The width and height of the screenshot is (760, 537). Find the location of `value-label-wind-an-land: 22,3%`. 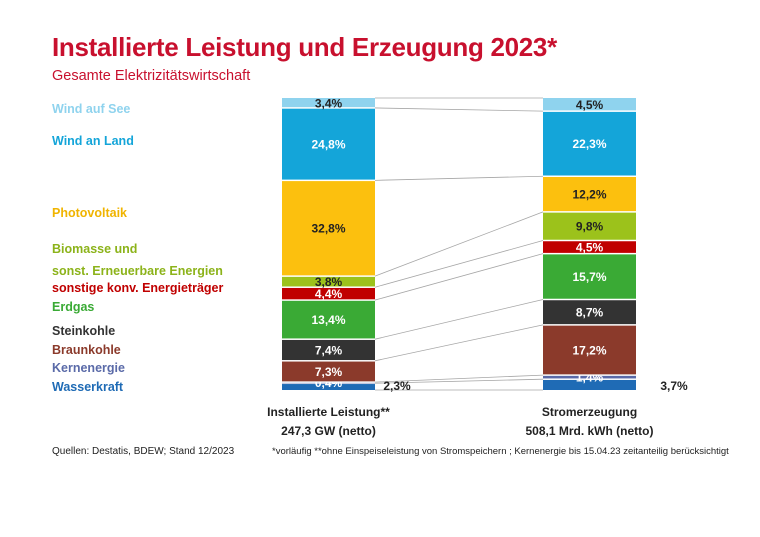

value-label-wind-an-land: 22,3% is located at coordinates (589, 144).